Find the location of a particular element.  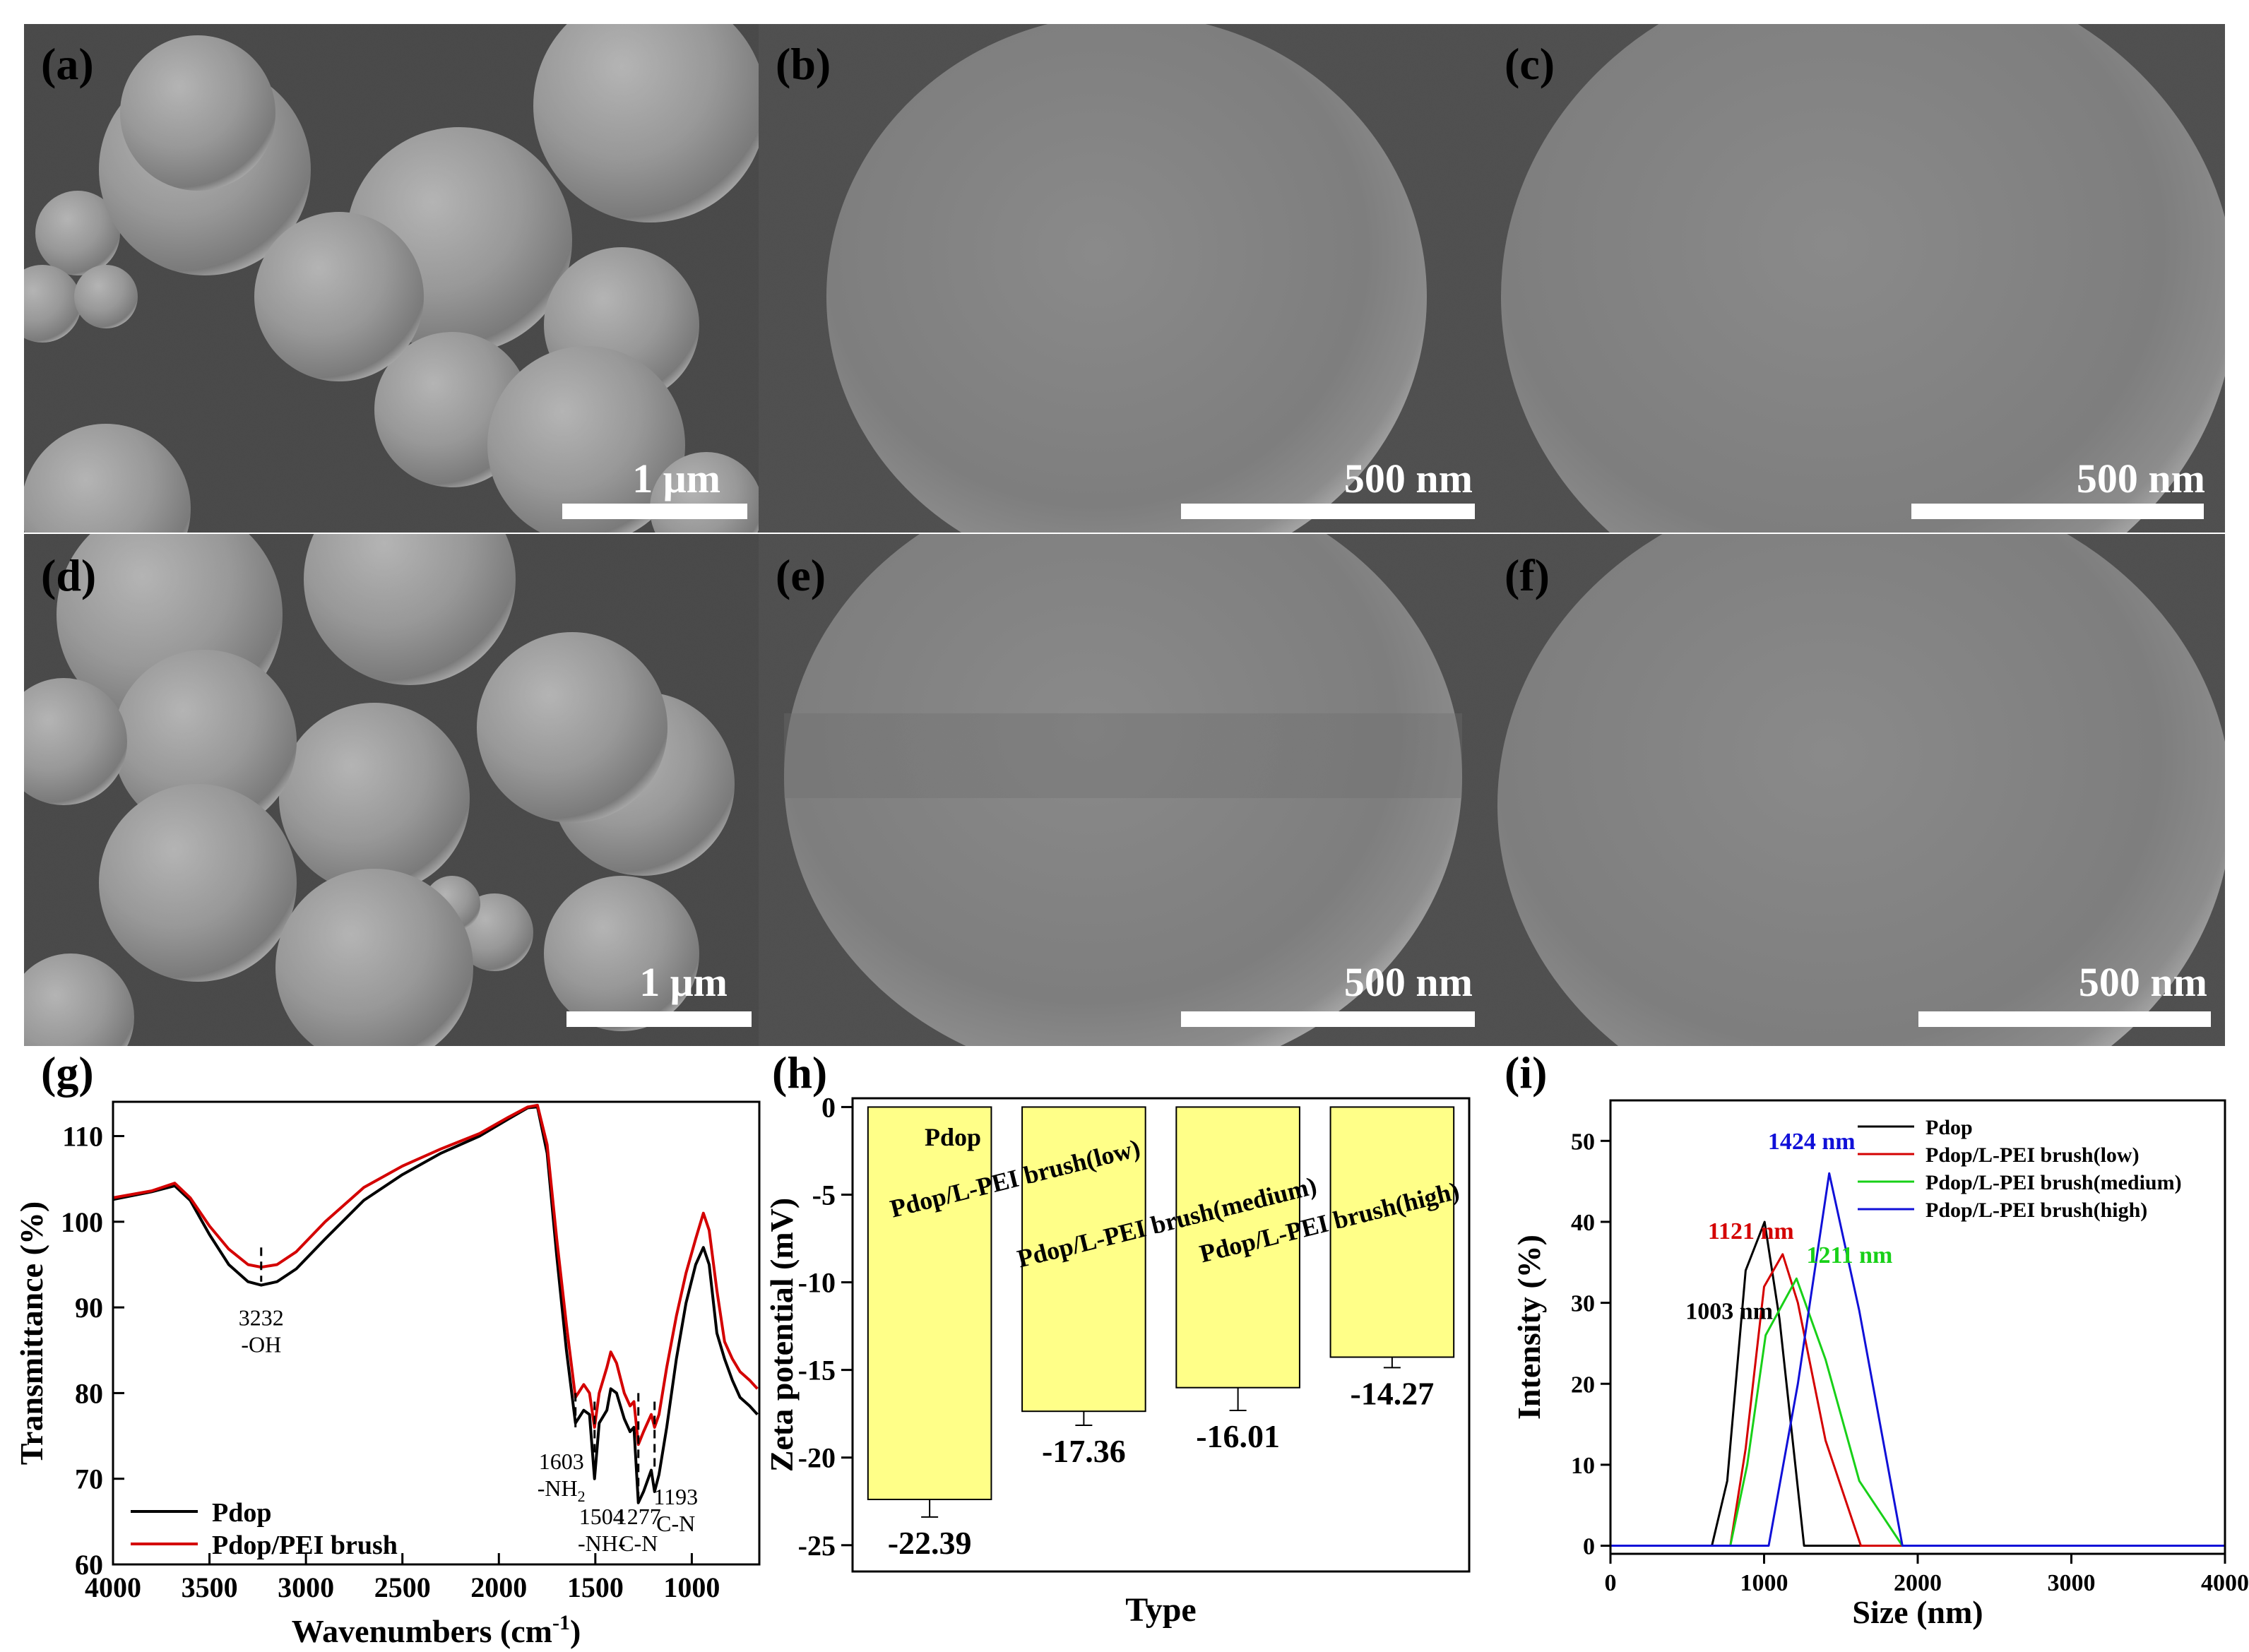

scale-label-c: 500 nm is located at coordinates (2141, 478).